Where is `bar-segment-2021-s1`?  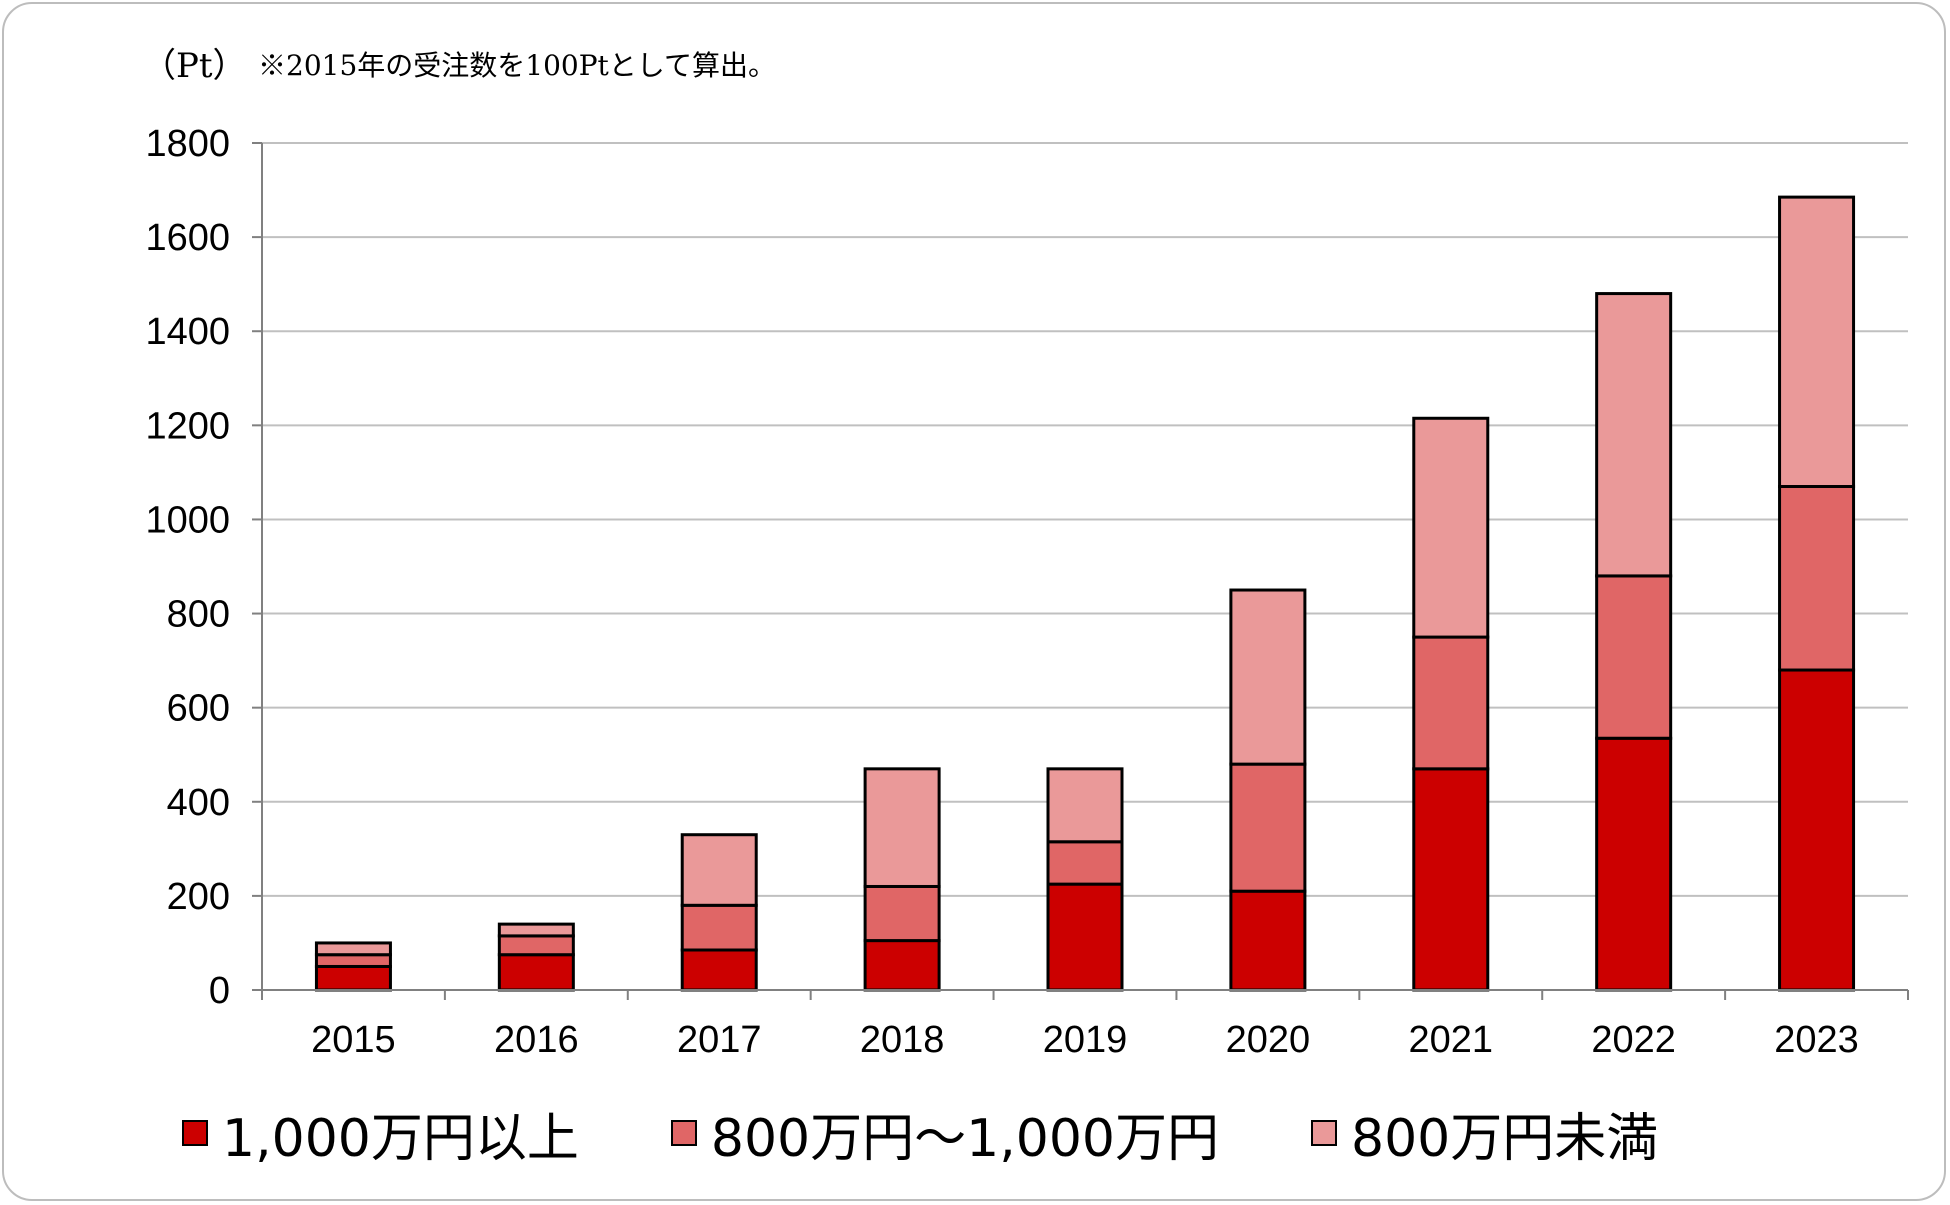 bar-segment-2021-s1 is located at coordinates (1451, 703).